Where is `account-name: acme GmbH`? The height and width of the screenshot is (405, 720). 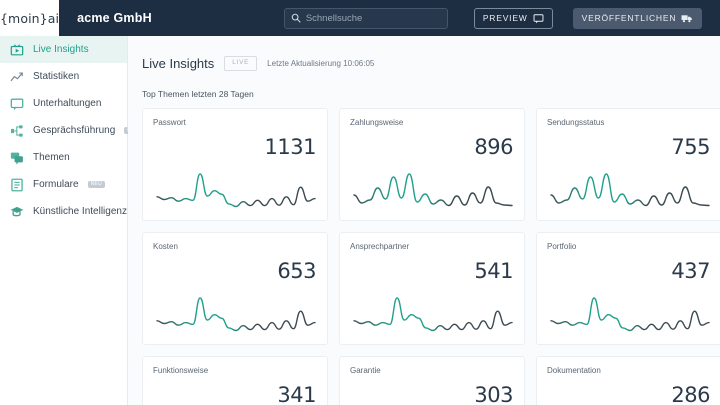 account-name: acme GmbH is located at coordinates (114, 18).